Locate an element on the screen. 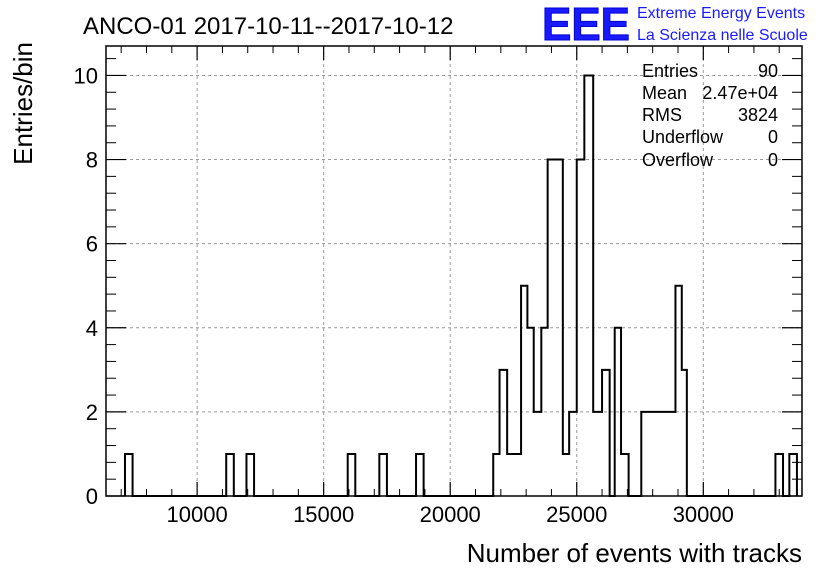 Image resolution: width=836 pixels, height=572 pixels. stats-entries-label: Entries is located at coordinates (670, 71).